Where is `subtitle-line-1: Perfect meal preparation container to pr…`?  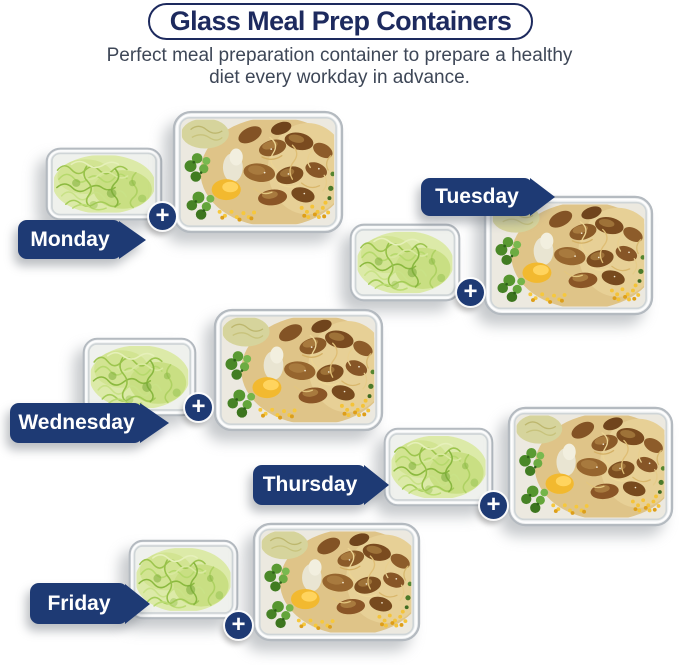
subtitle-line-1: Perfect meal preparation container to pr… is located at coordinates (339, 55).